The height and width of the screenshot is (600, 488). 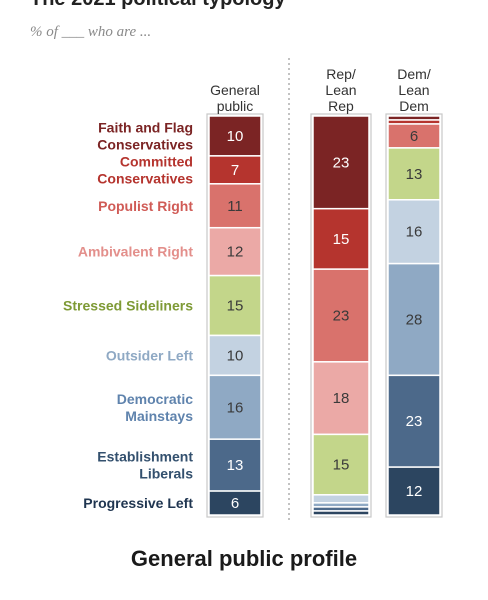 What do you see at coordinates (341, 398) in the screenshot?
I see `data-label-rep-lean-rep-ambivalent-right: 18` at bounding box center [341, 398].